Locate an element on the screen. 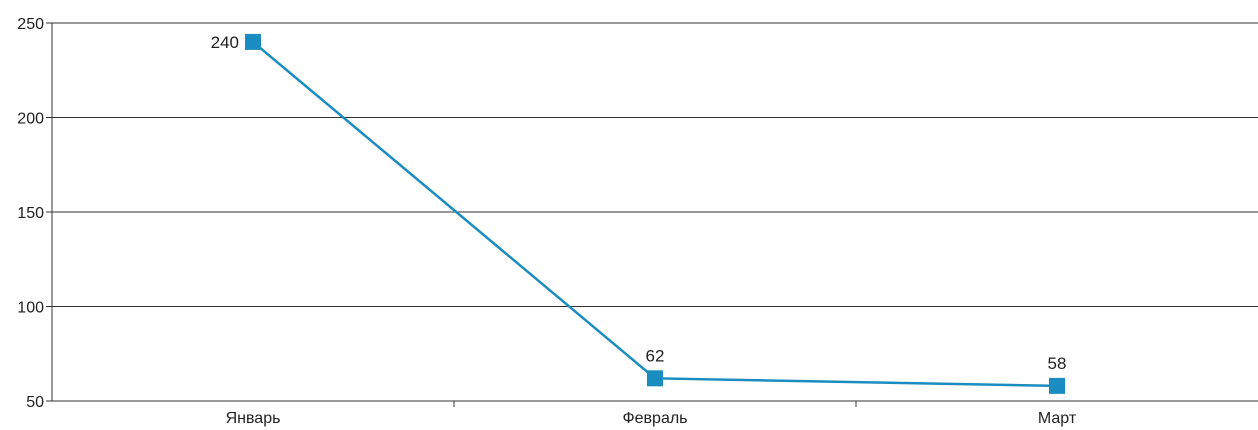 The image size is (1258, 430). y-tick-labels: 50 100 150 200 250 is located at coordinates (30, 213).